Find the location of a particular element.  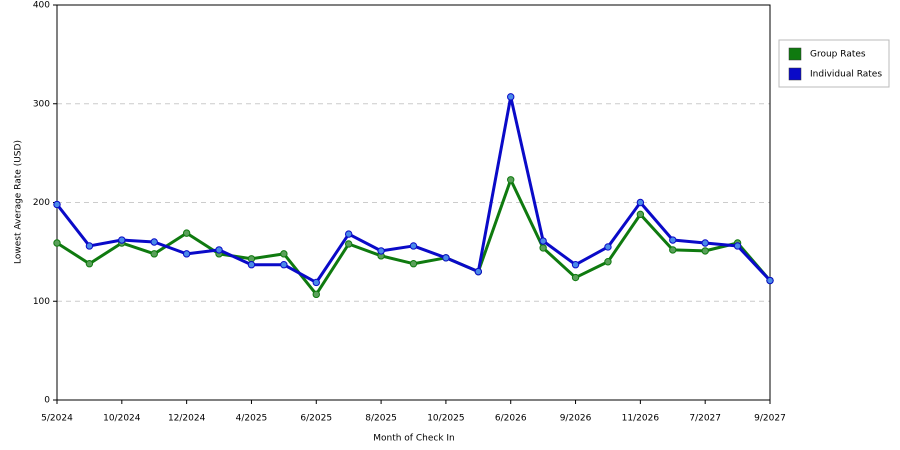

x-tick-label: 12/2024 is located at coordinates (187, 419).